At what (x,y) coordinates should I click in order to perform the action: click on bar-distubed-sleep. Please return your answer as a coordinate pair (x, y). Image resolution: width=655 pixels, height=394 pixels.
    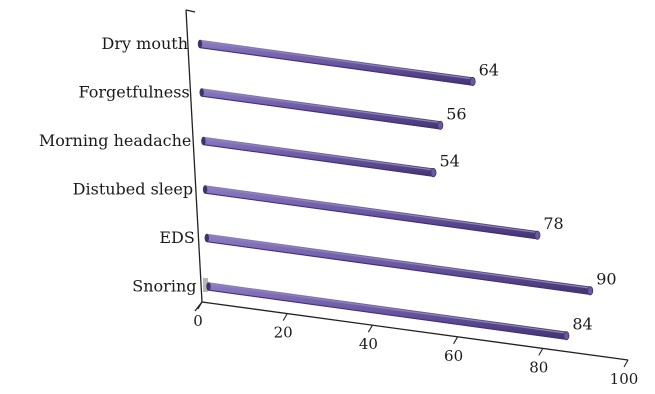
    Looking at the image, I should click on (371, 212).